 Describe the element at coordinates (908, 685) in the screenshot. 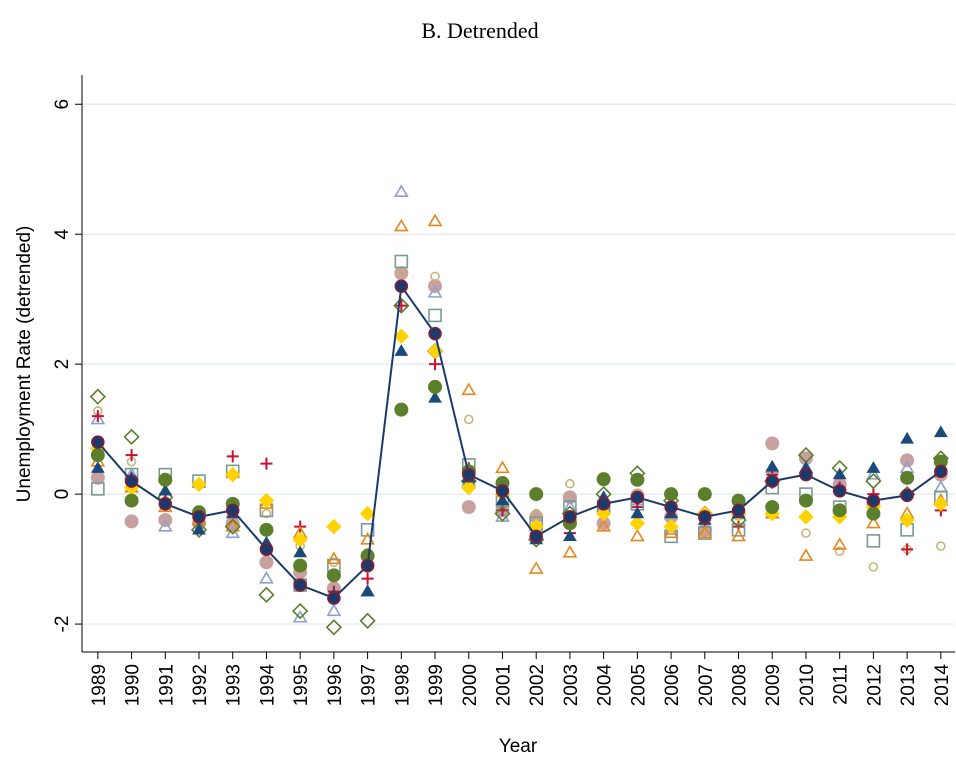

I see `x-tick-label: 2013` at that location.